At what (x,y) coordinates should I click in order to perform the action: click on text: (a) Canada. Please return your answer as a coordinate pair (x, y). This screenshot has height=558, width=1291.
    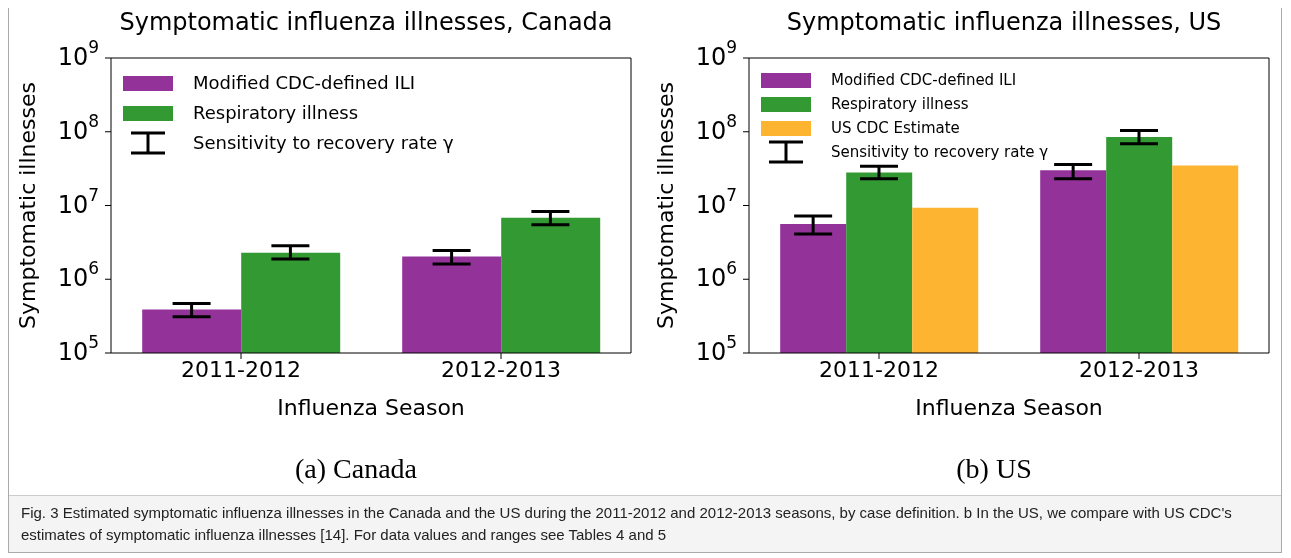
    Looking at the image, I should click on (355, 469).